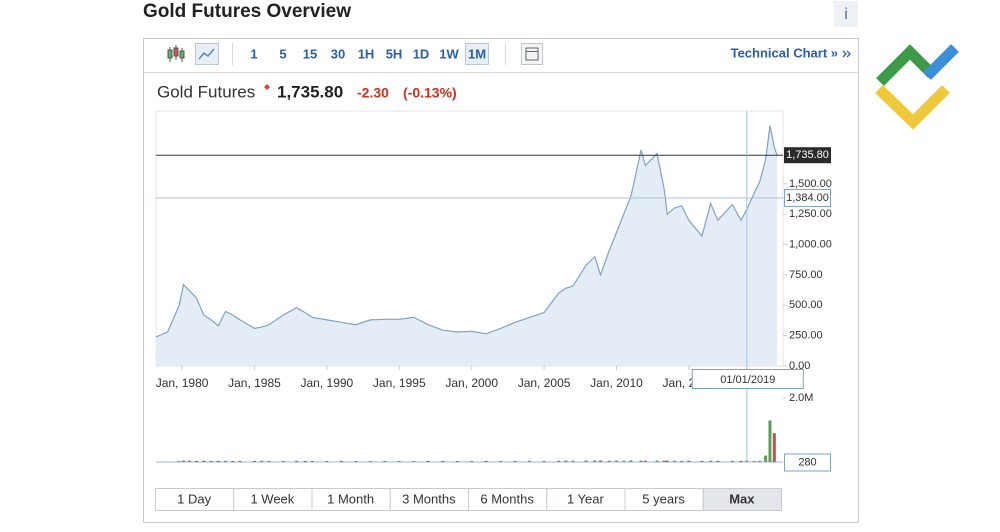 The image size is (1000, 532). What do you see at coordinates (338, 53) in the screenshot?
I see `interval-button: 30` at bounding box center [338, 53].